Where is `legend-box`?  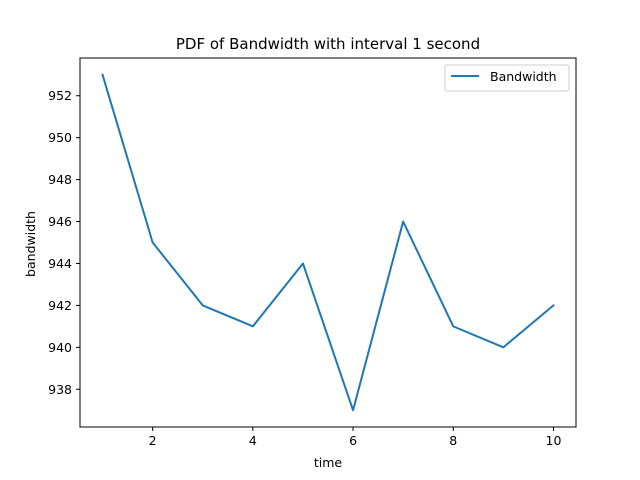
legend-box is located at coordinates (507, 78).